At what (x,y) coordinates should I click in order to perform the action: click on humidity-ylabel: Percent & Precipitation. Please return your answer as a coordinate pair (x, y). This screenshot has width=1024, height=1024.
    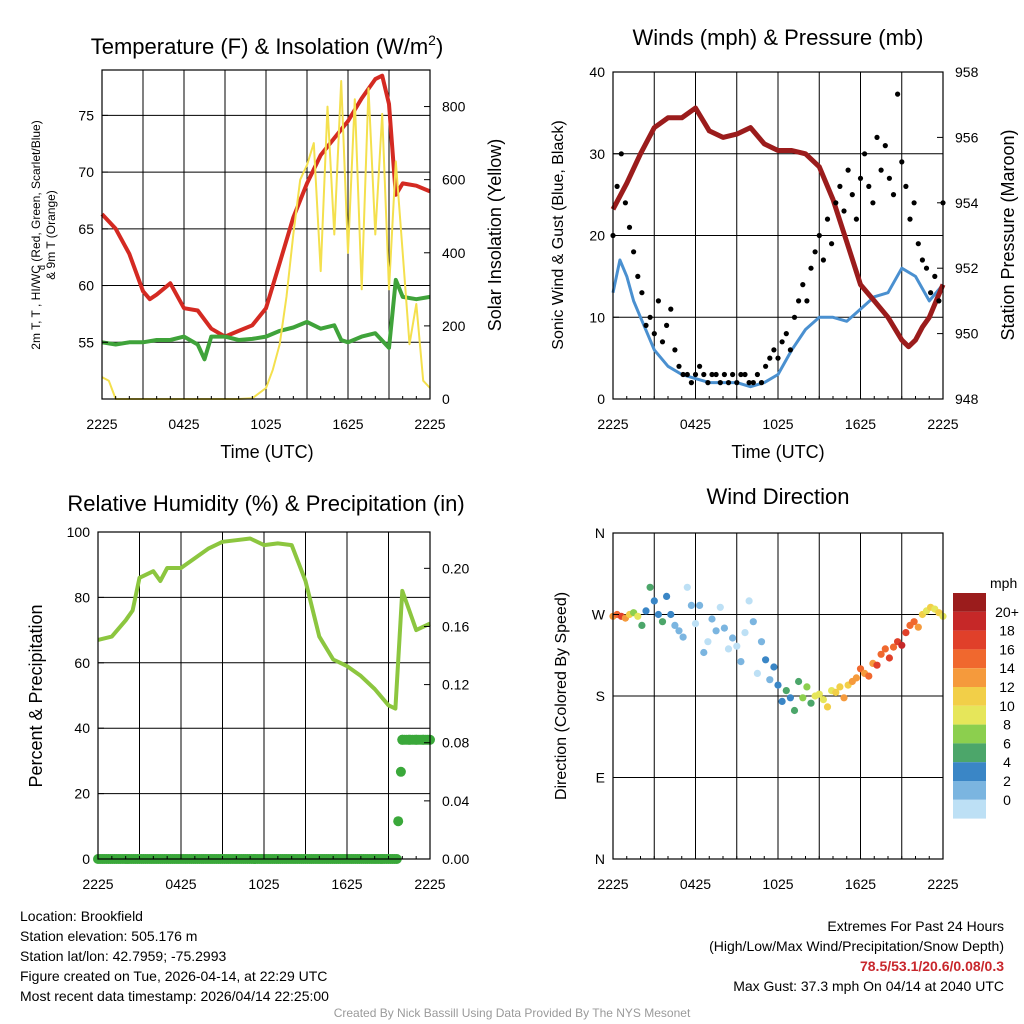
    Looking at the image, I should click on (36, 695).